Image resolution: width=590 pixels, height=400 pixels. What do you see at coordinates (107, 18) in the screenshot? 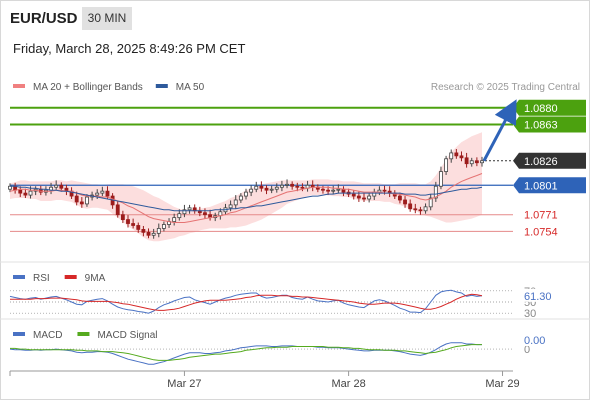
I see `timeframe-badge: 30 MIN` at bounding box center [107, 18].